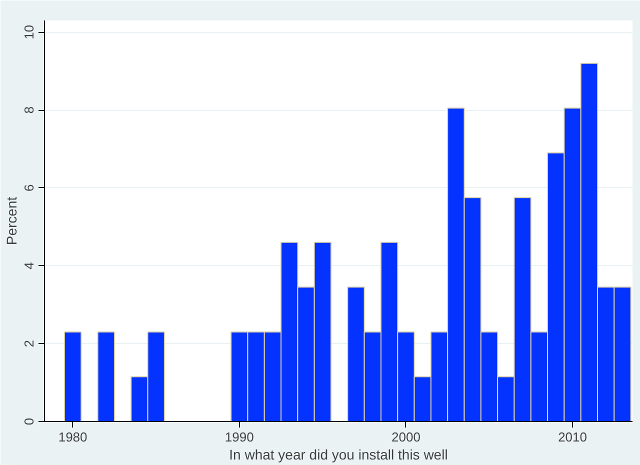  What do you see at coordinates (29, 188) in the screenshot?
I see `y-tick-label: 6` at bounding box center [29, 188].